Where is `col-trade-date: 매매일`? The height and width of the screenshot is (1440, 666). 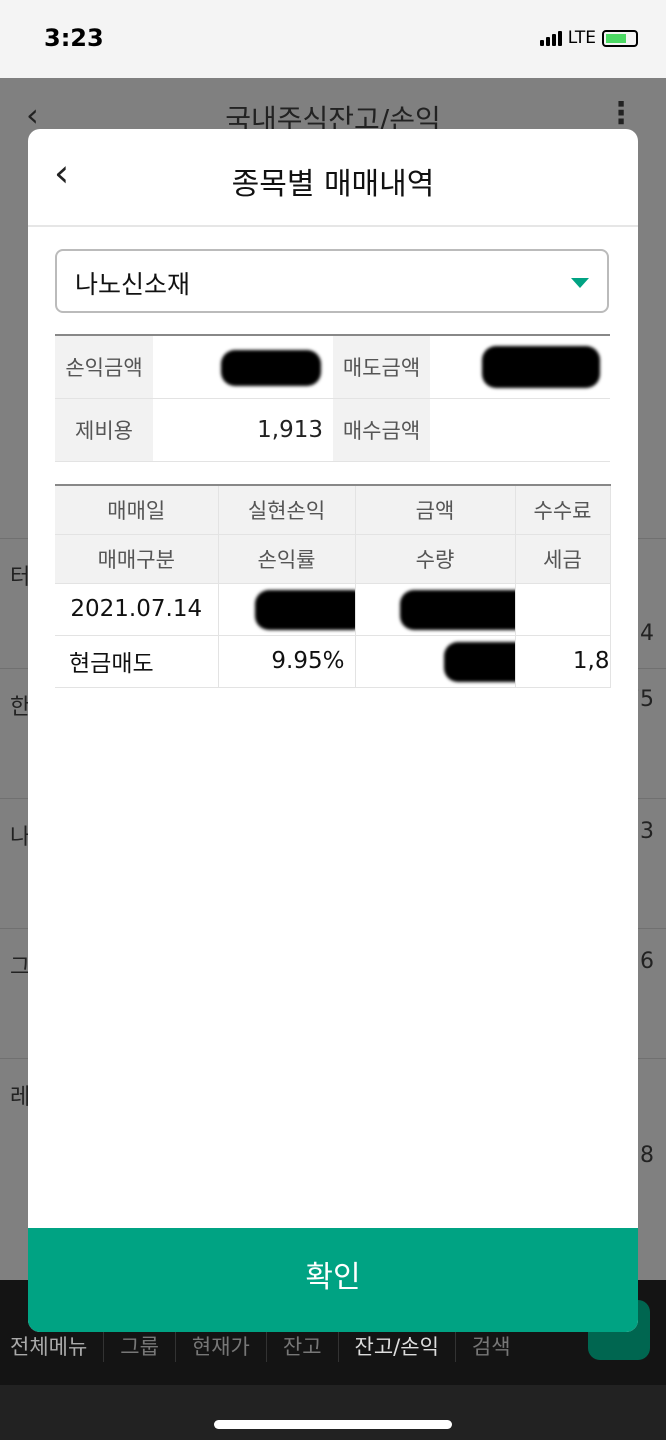 col-trade-date: 매매일 is located at coordinates (137, 510).